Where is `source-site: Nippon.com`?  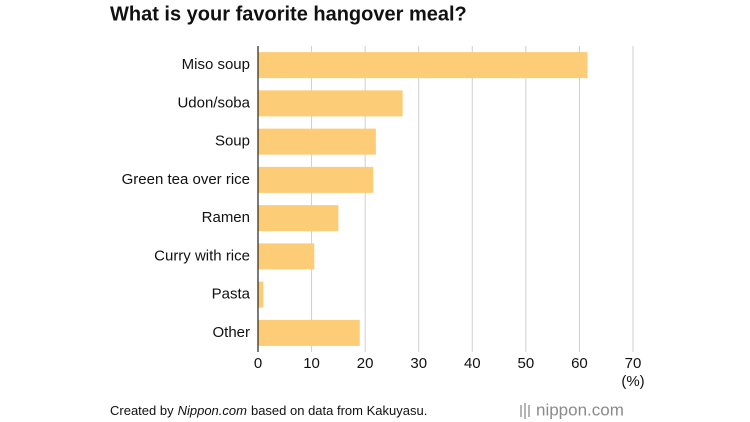 source-site: Nippon.com is located at coordinates (213, 410).